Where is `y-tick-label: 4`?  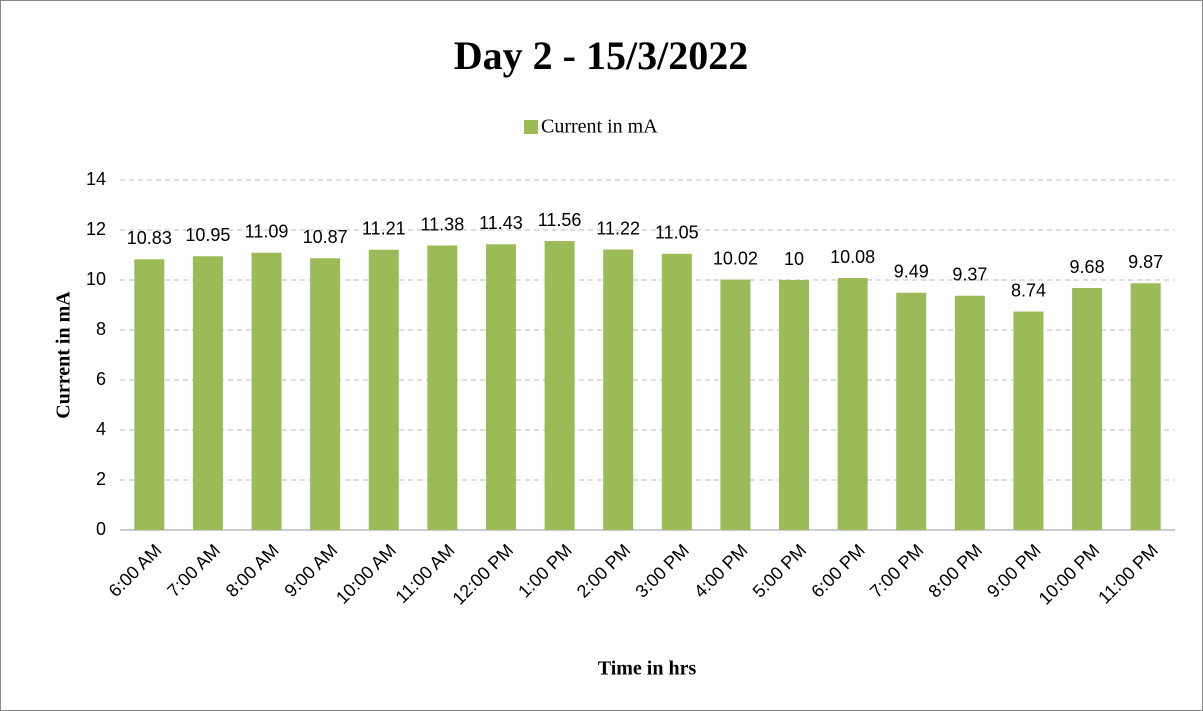 y-tick-label: 4 is located at coordinates (101, 429).